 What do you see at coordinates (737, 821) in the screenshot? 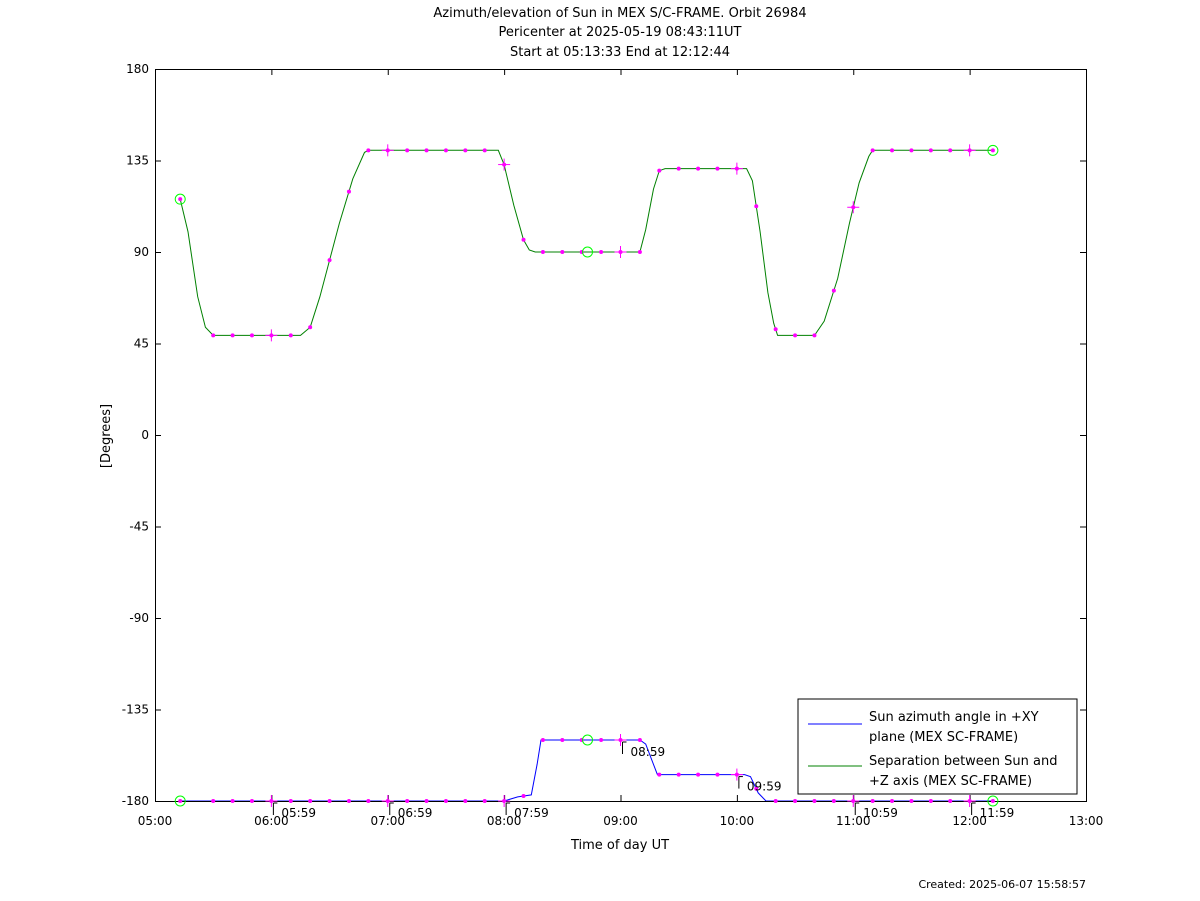
I see `x-tick-label: 10:00` at bounding box center [737, 821].